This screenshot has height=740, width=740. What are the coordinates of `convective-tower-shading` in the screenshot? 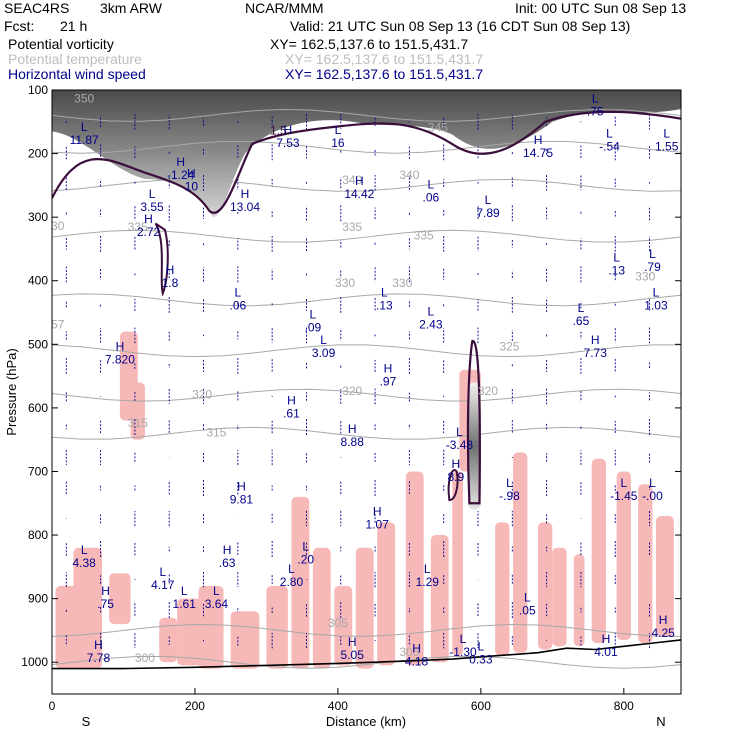 It's located at (474, 446).